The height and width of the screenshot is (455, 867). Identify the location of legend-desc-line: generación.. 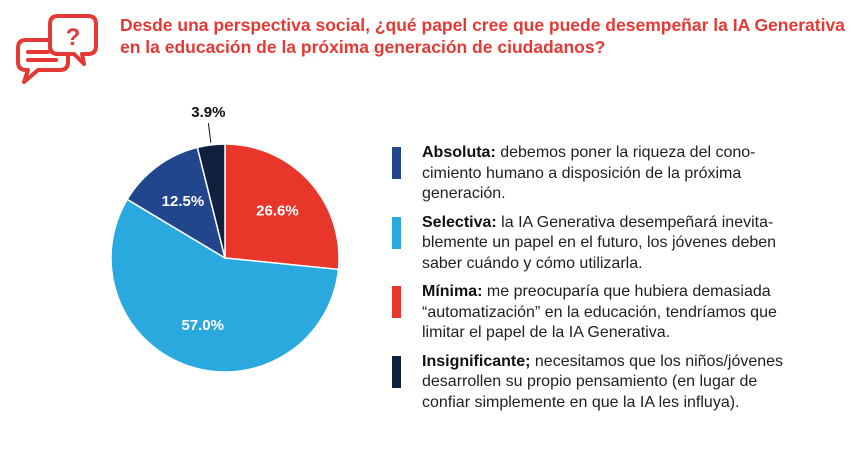
(464, 193).